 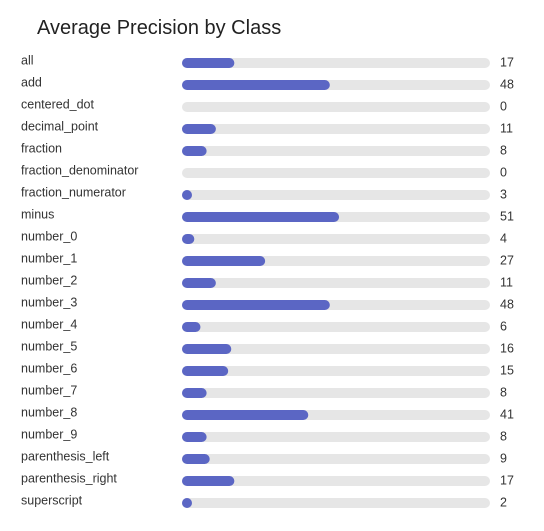 What do you see at coordinates (60, 126) in the screenshot?
I see `category-label: decimal_point` at bounding box center [60, 126].